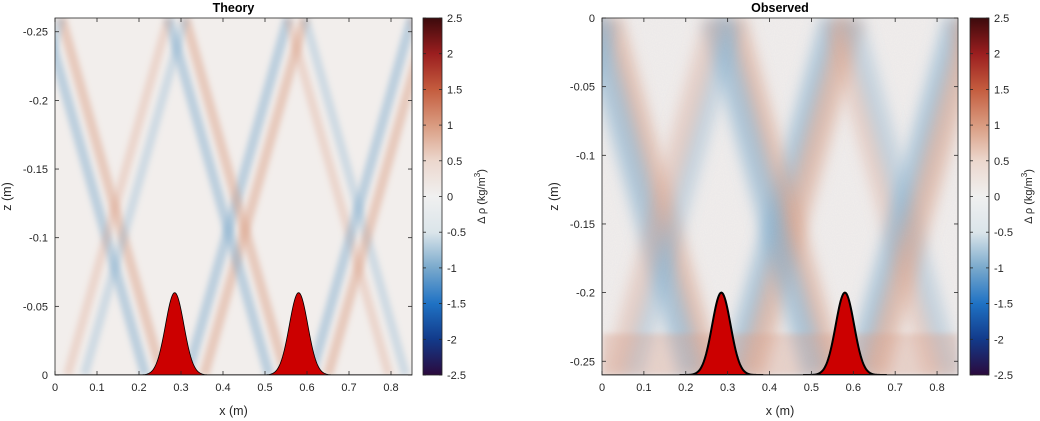 The image size is (1040, 421). What do you see at coordinates (780, 8) in the screenshot?
I see `chart-title: Observed` at bounding box center [780, 8].